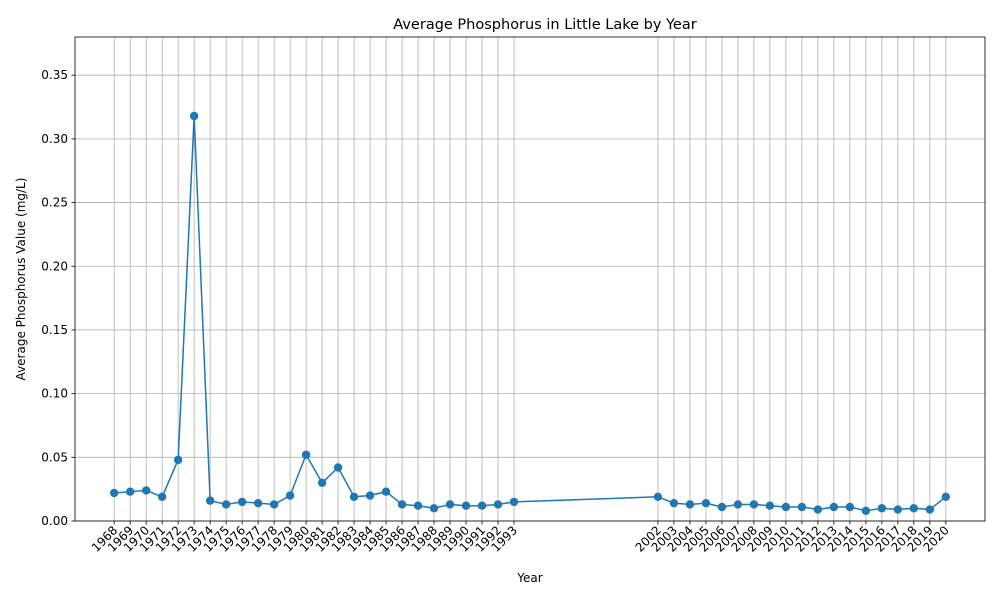  I want to click on x-axis-label: Year, so click(529, 578).